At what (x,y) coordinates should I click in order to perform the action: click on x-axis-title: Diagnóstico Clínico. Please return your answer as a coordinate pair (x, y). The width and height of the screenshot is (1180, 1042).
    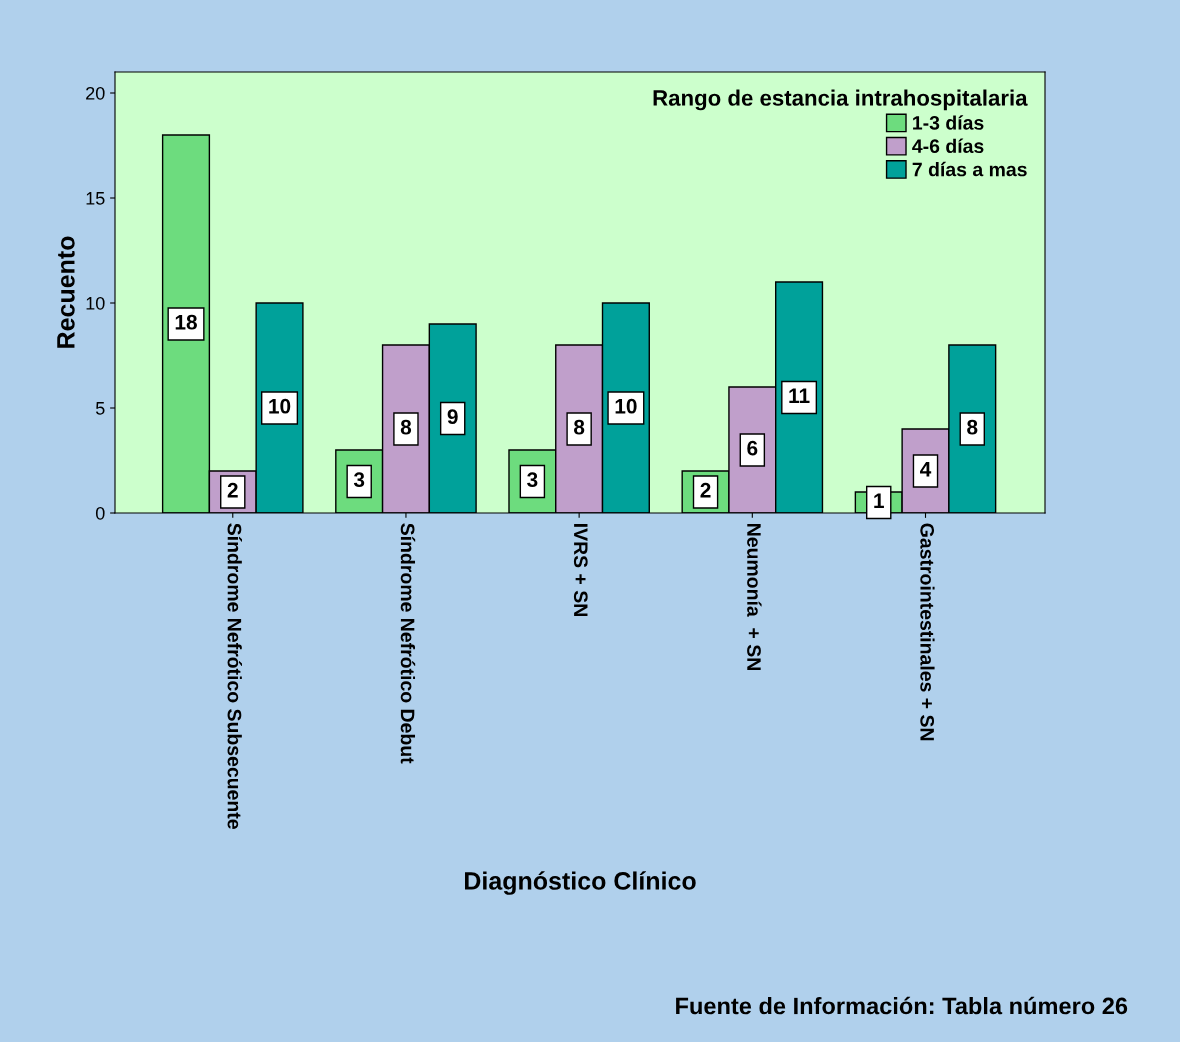
    Looking at the image, I should click on (580, 883).